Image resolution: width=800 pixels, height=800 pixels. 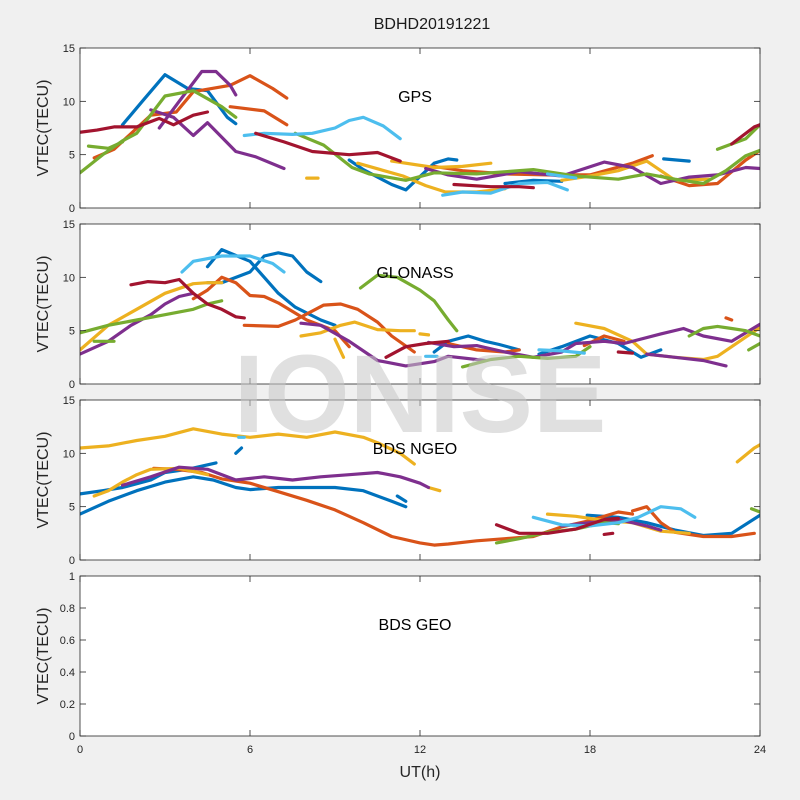 I want to click on watermark: IONISE, so click(x=420, y=394).